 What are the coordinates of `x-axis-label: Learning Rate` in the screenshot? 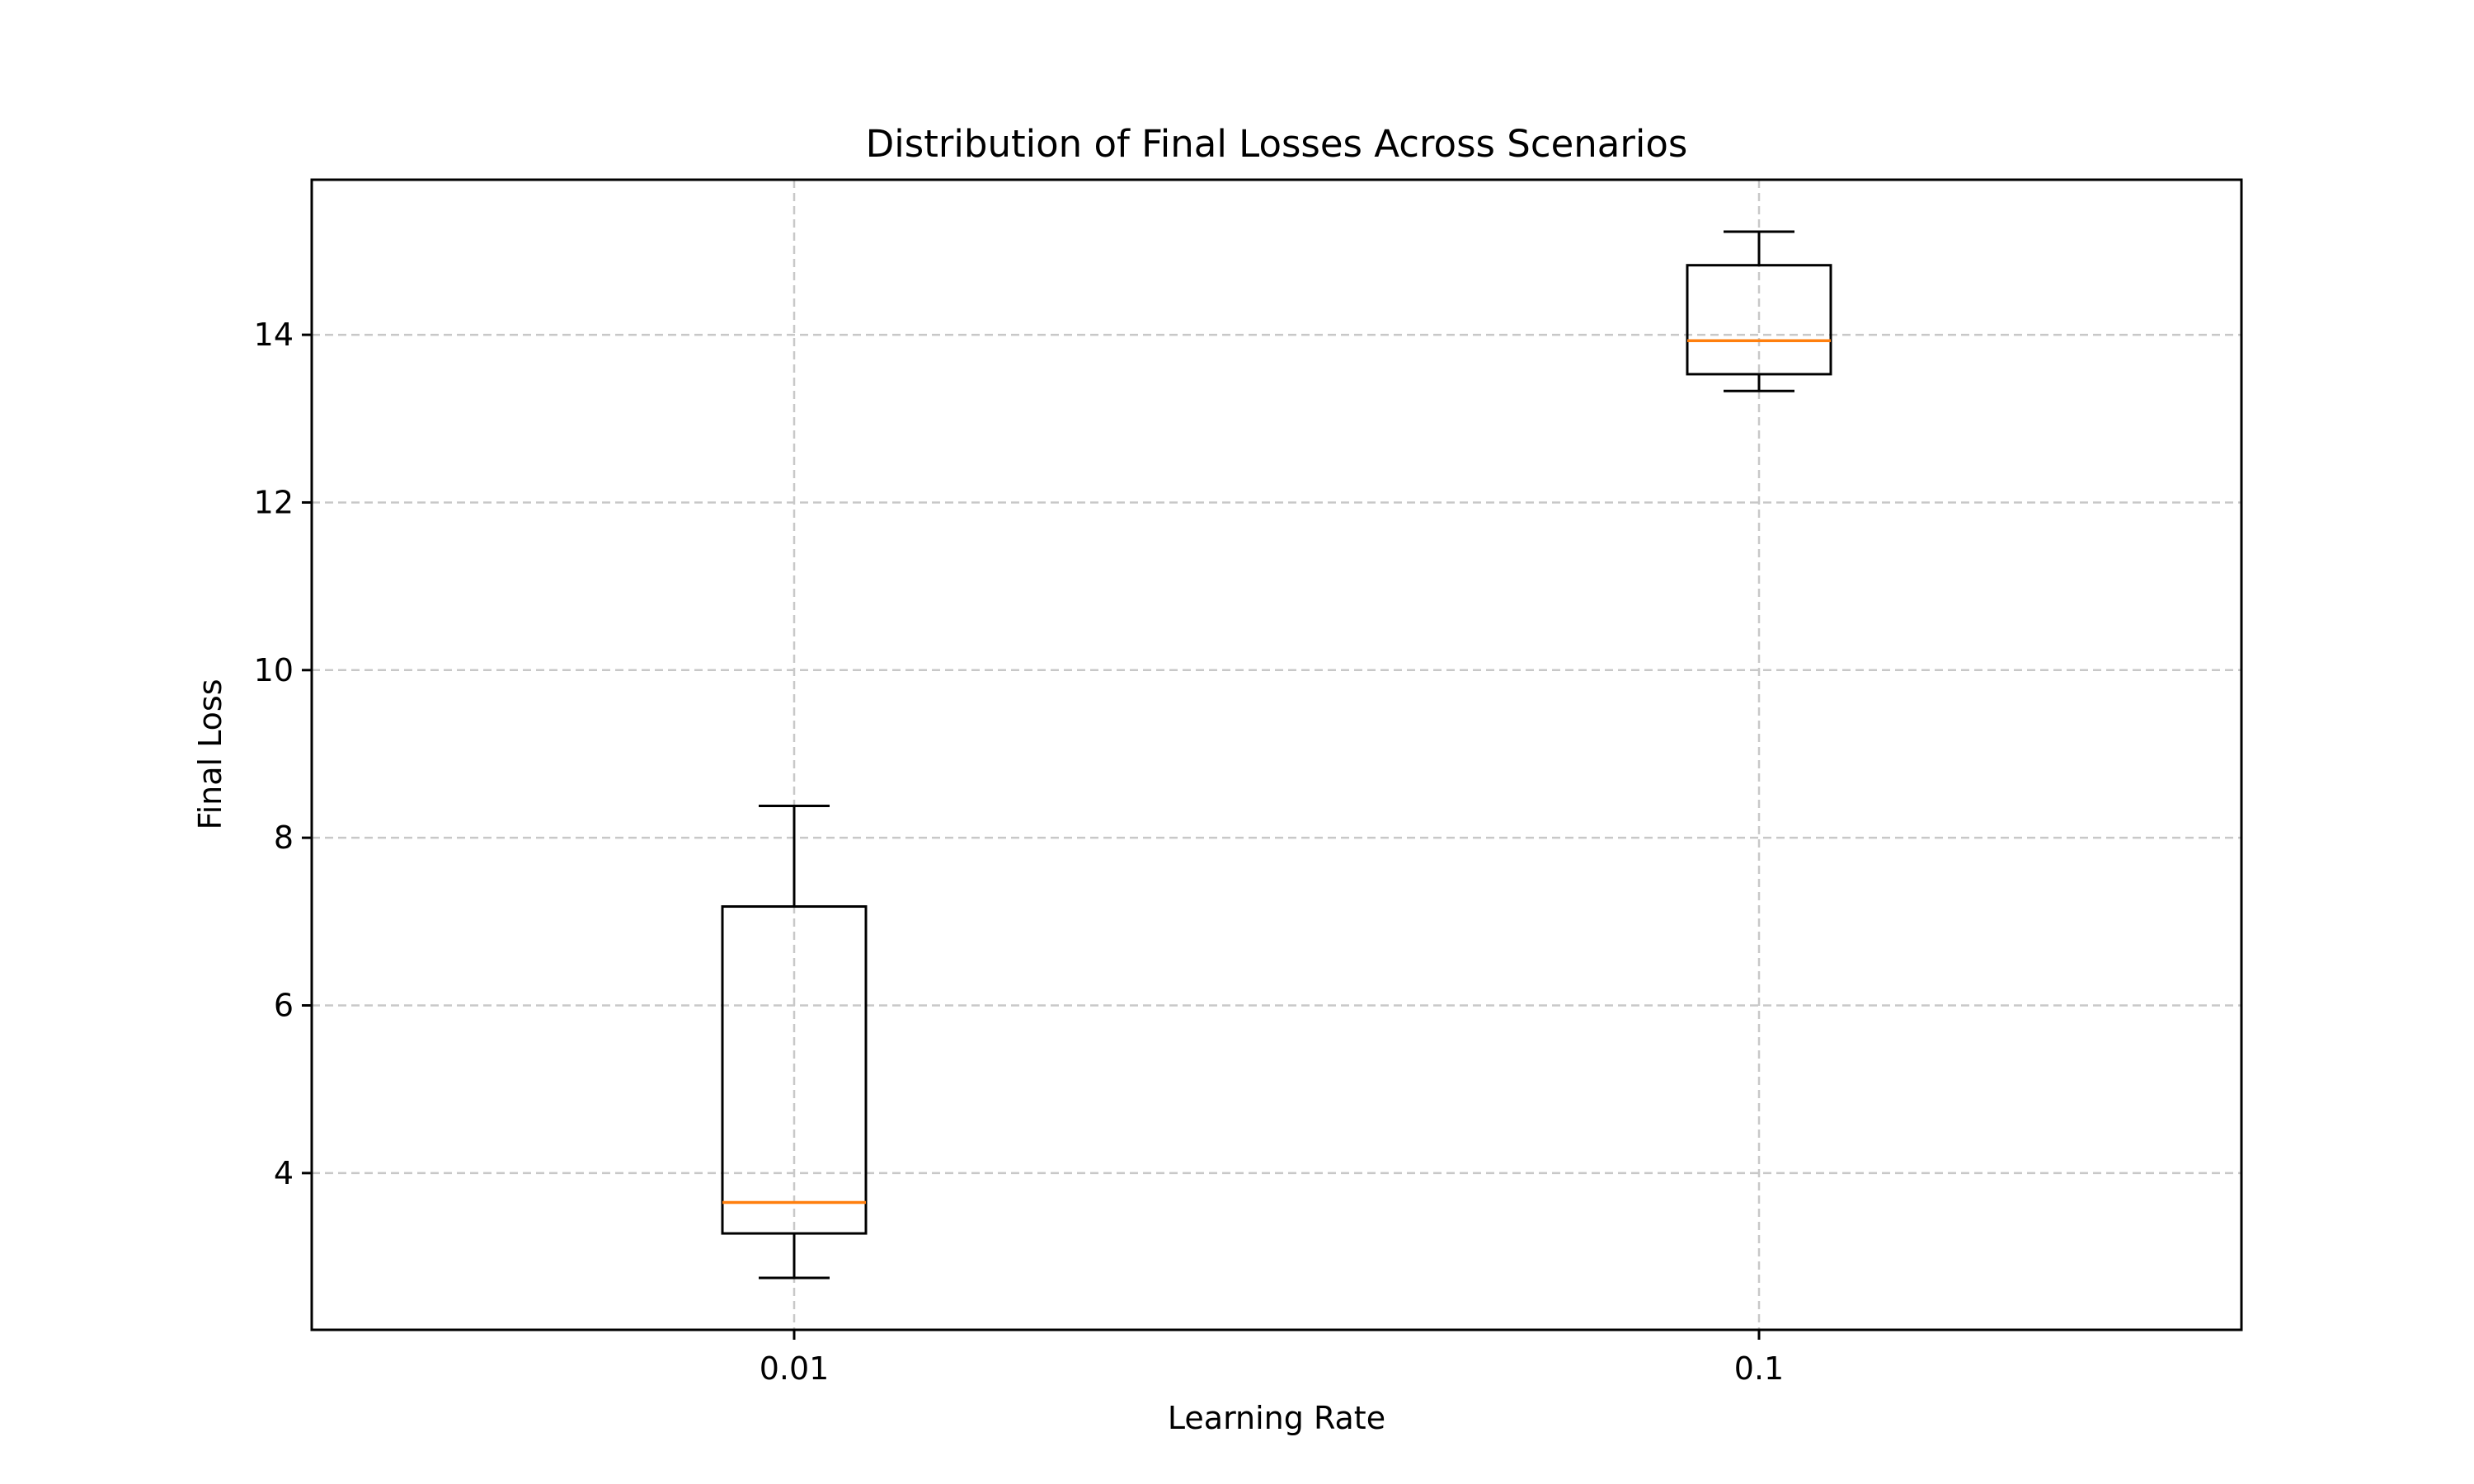 It's located at (1276, 1418).